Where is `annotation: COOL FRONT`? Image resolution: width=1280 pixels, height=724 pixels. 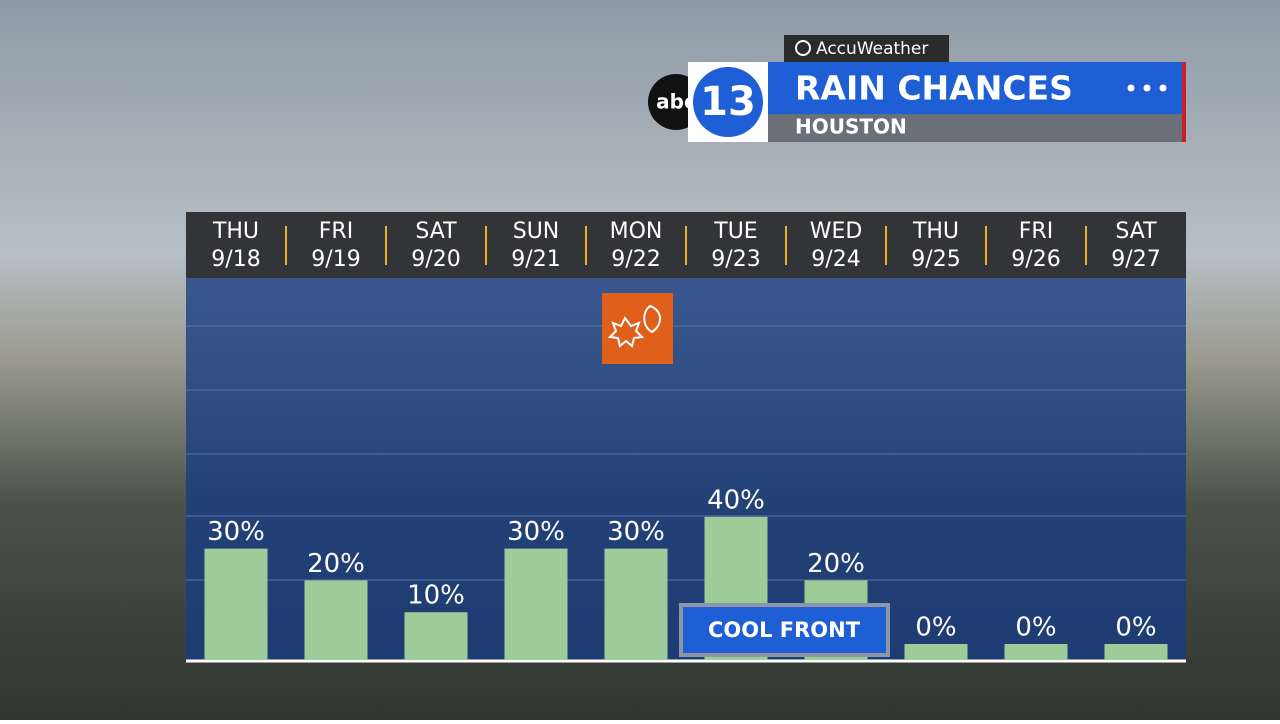
annotation: COOL FRONT is located at coordinates (784, 630).